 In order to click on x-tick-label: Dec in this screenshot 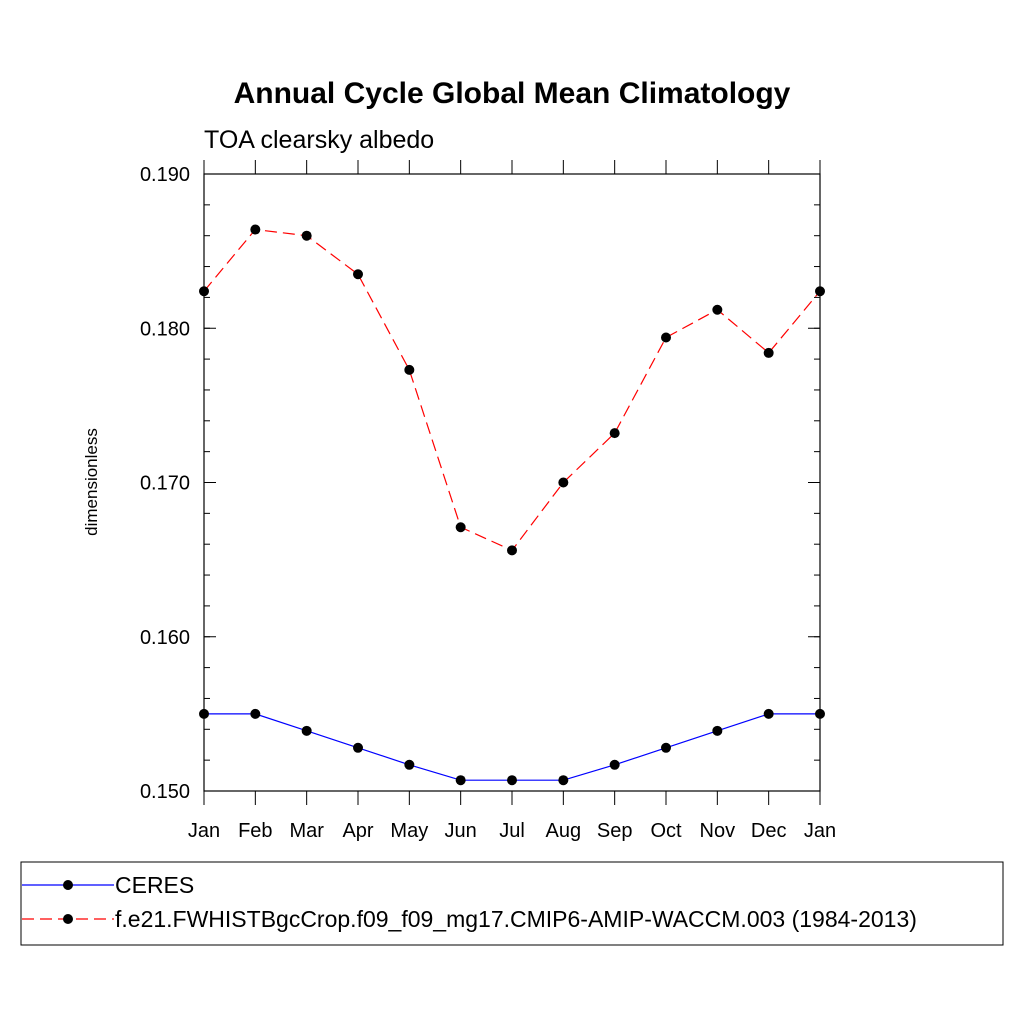, I will do `click(769, 831)`.